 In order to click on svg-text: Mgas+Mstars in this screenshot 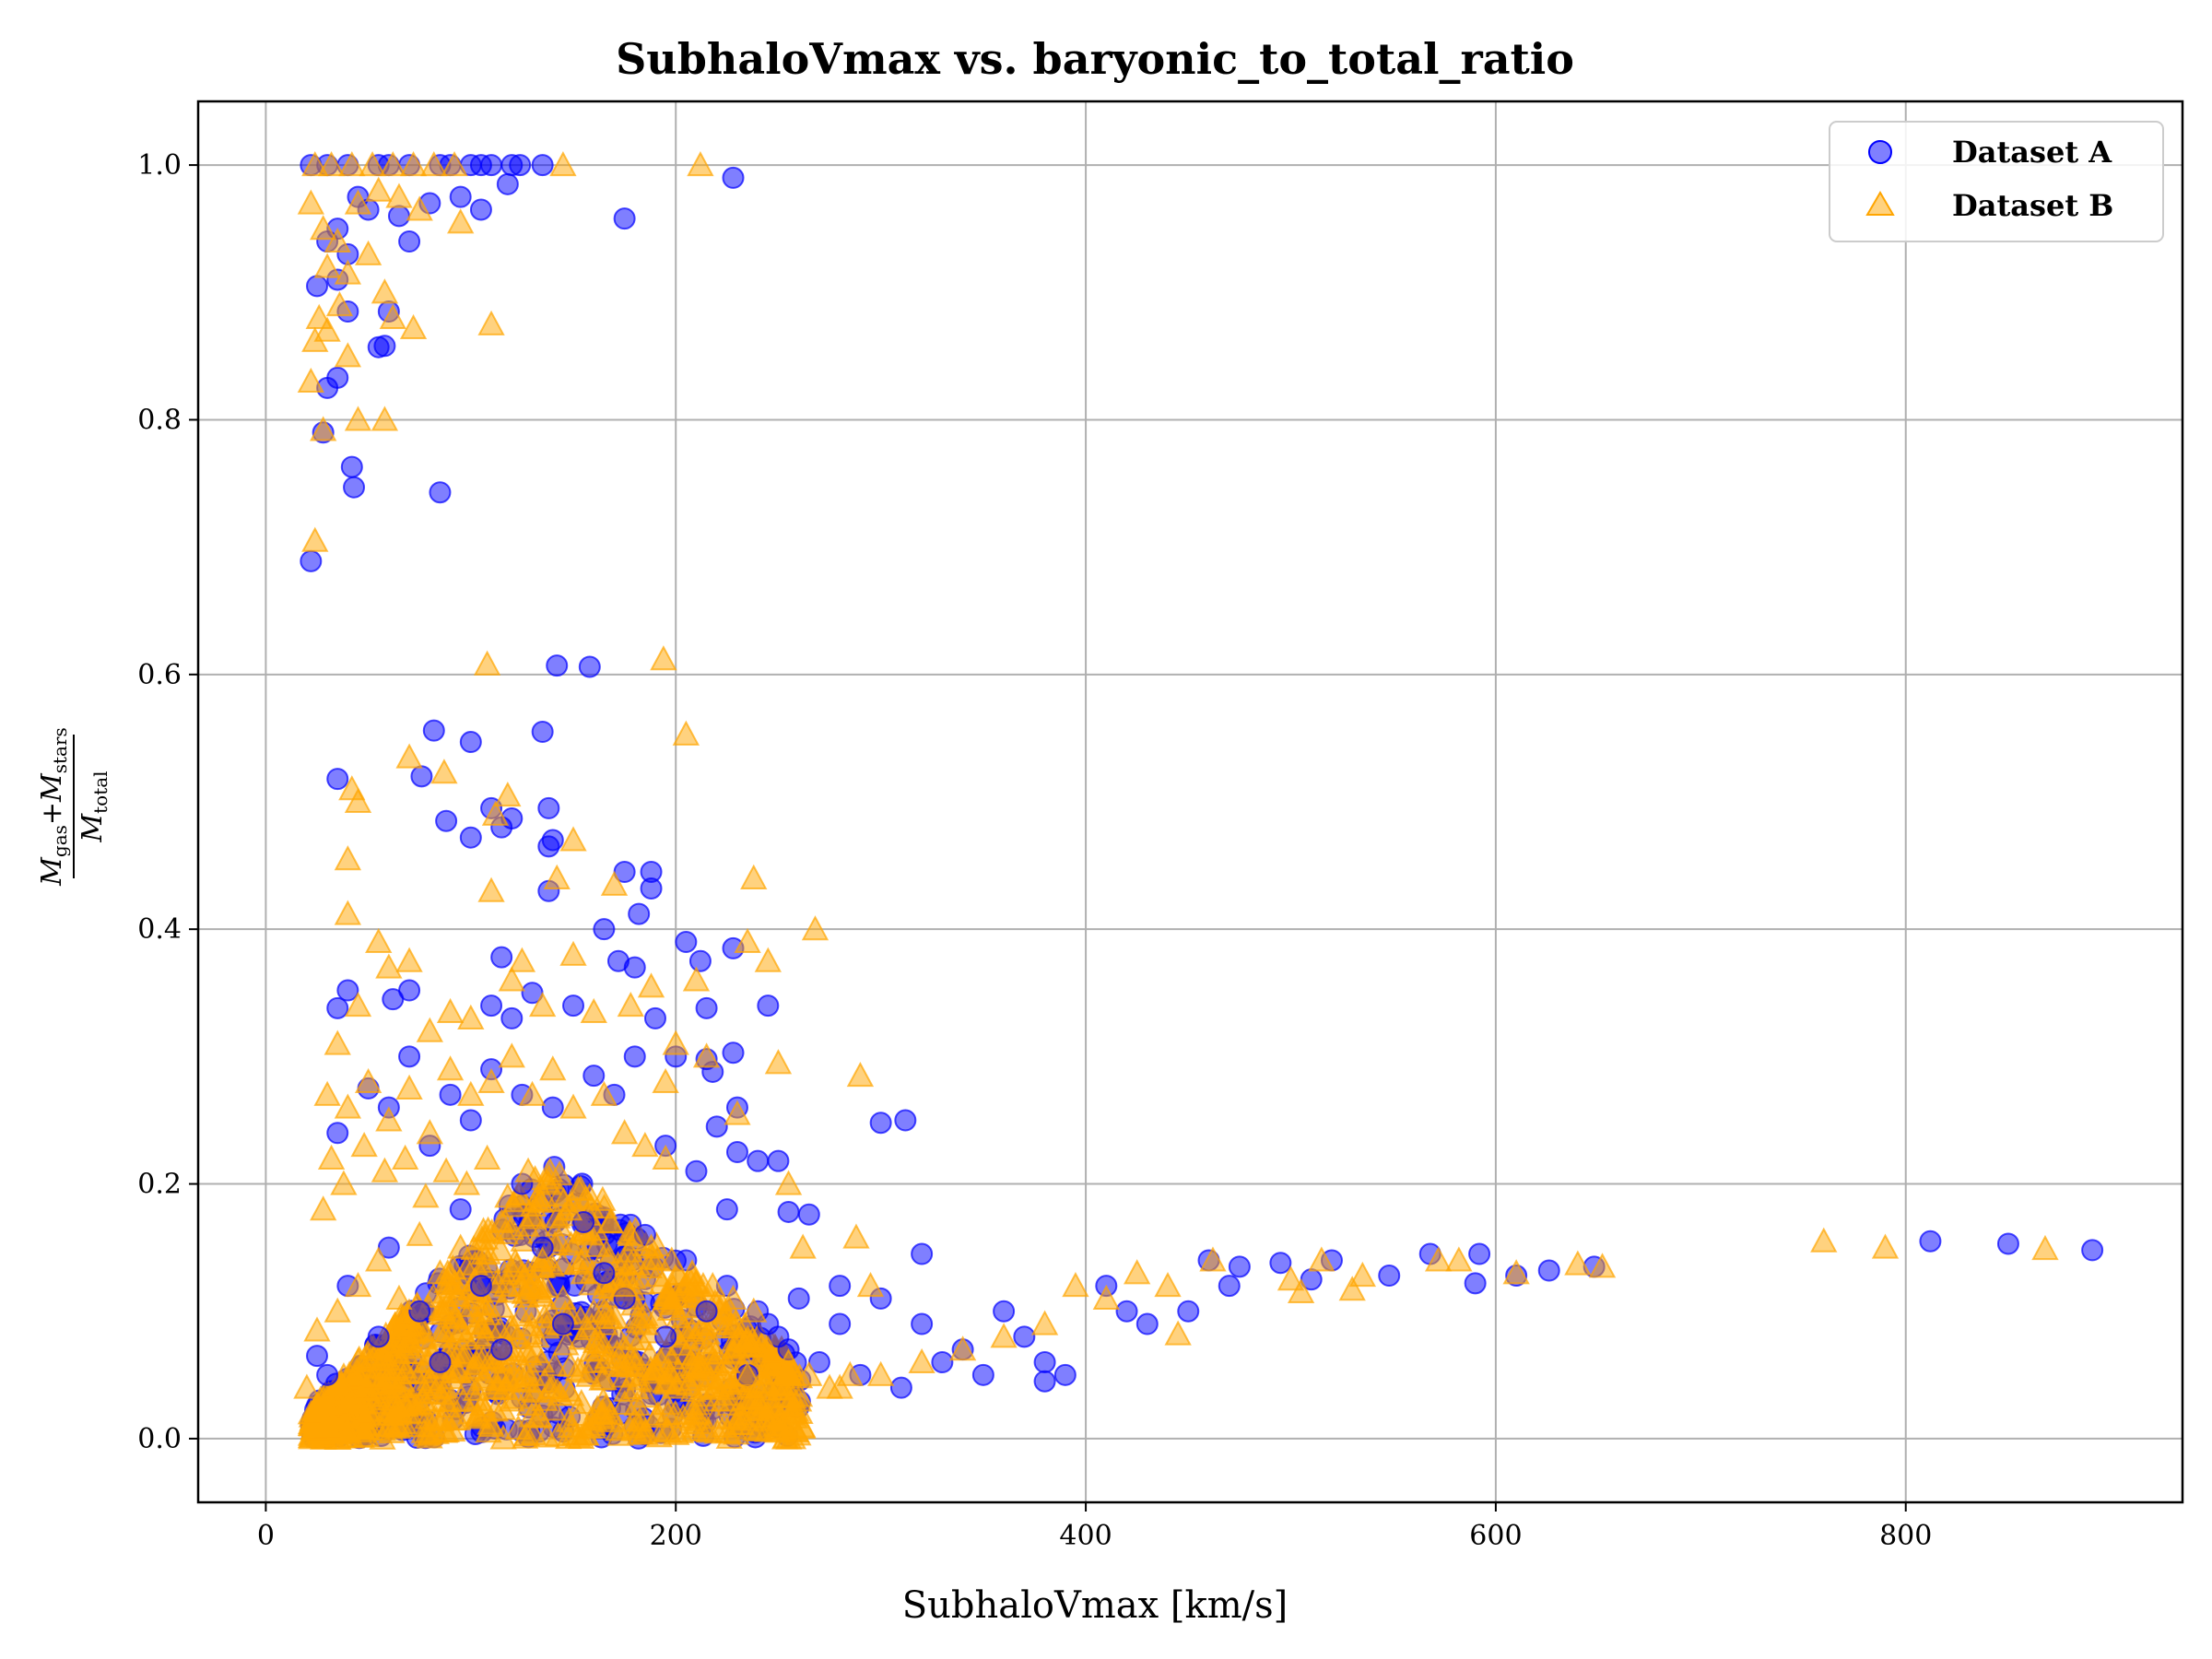, I will do `click(53, 807)`.